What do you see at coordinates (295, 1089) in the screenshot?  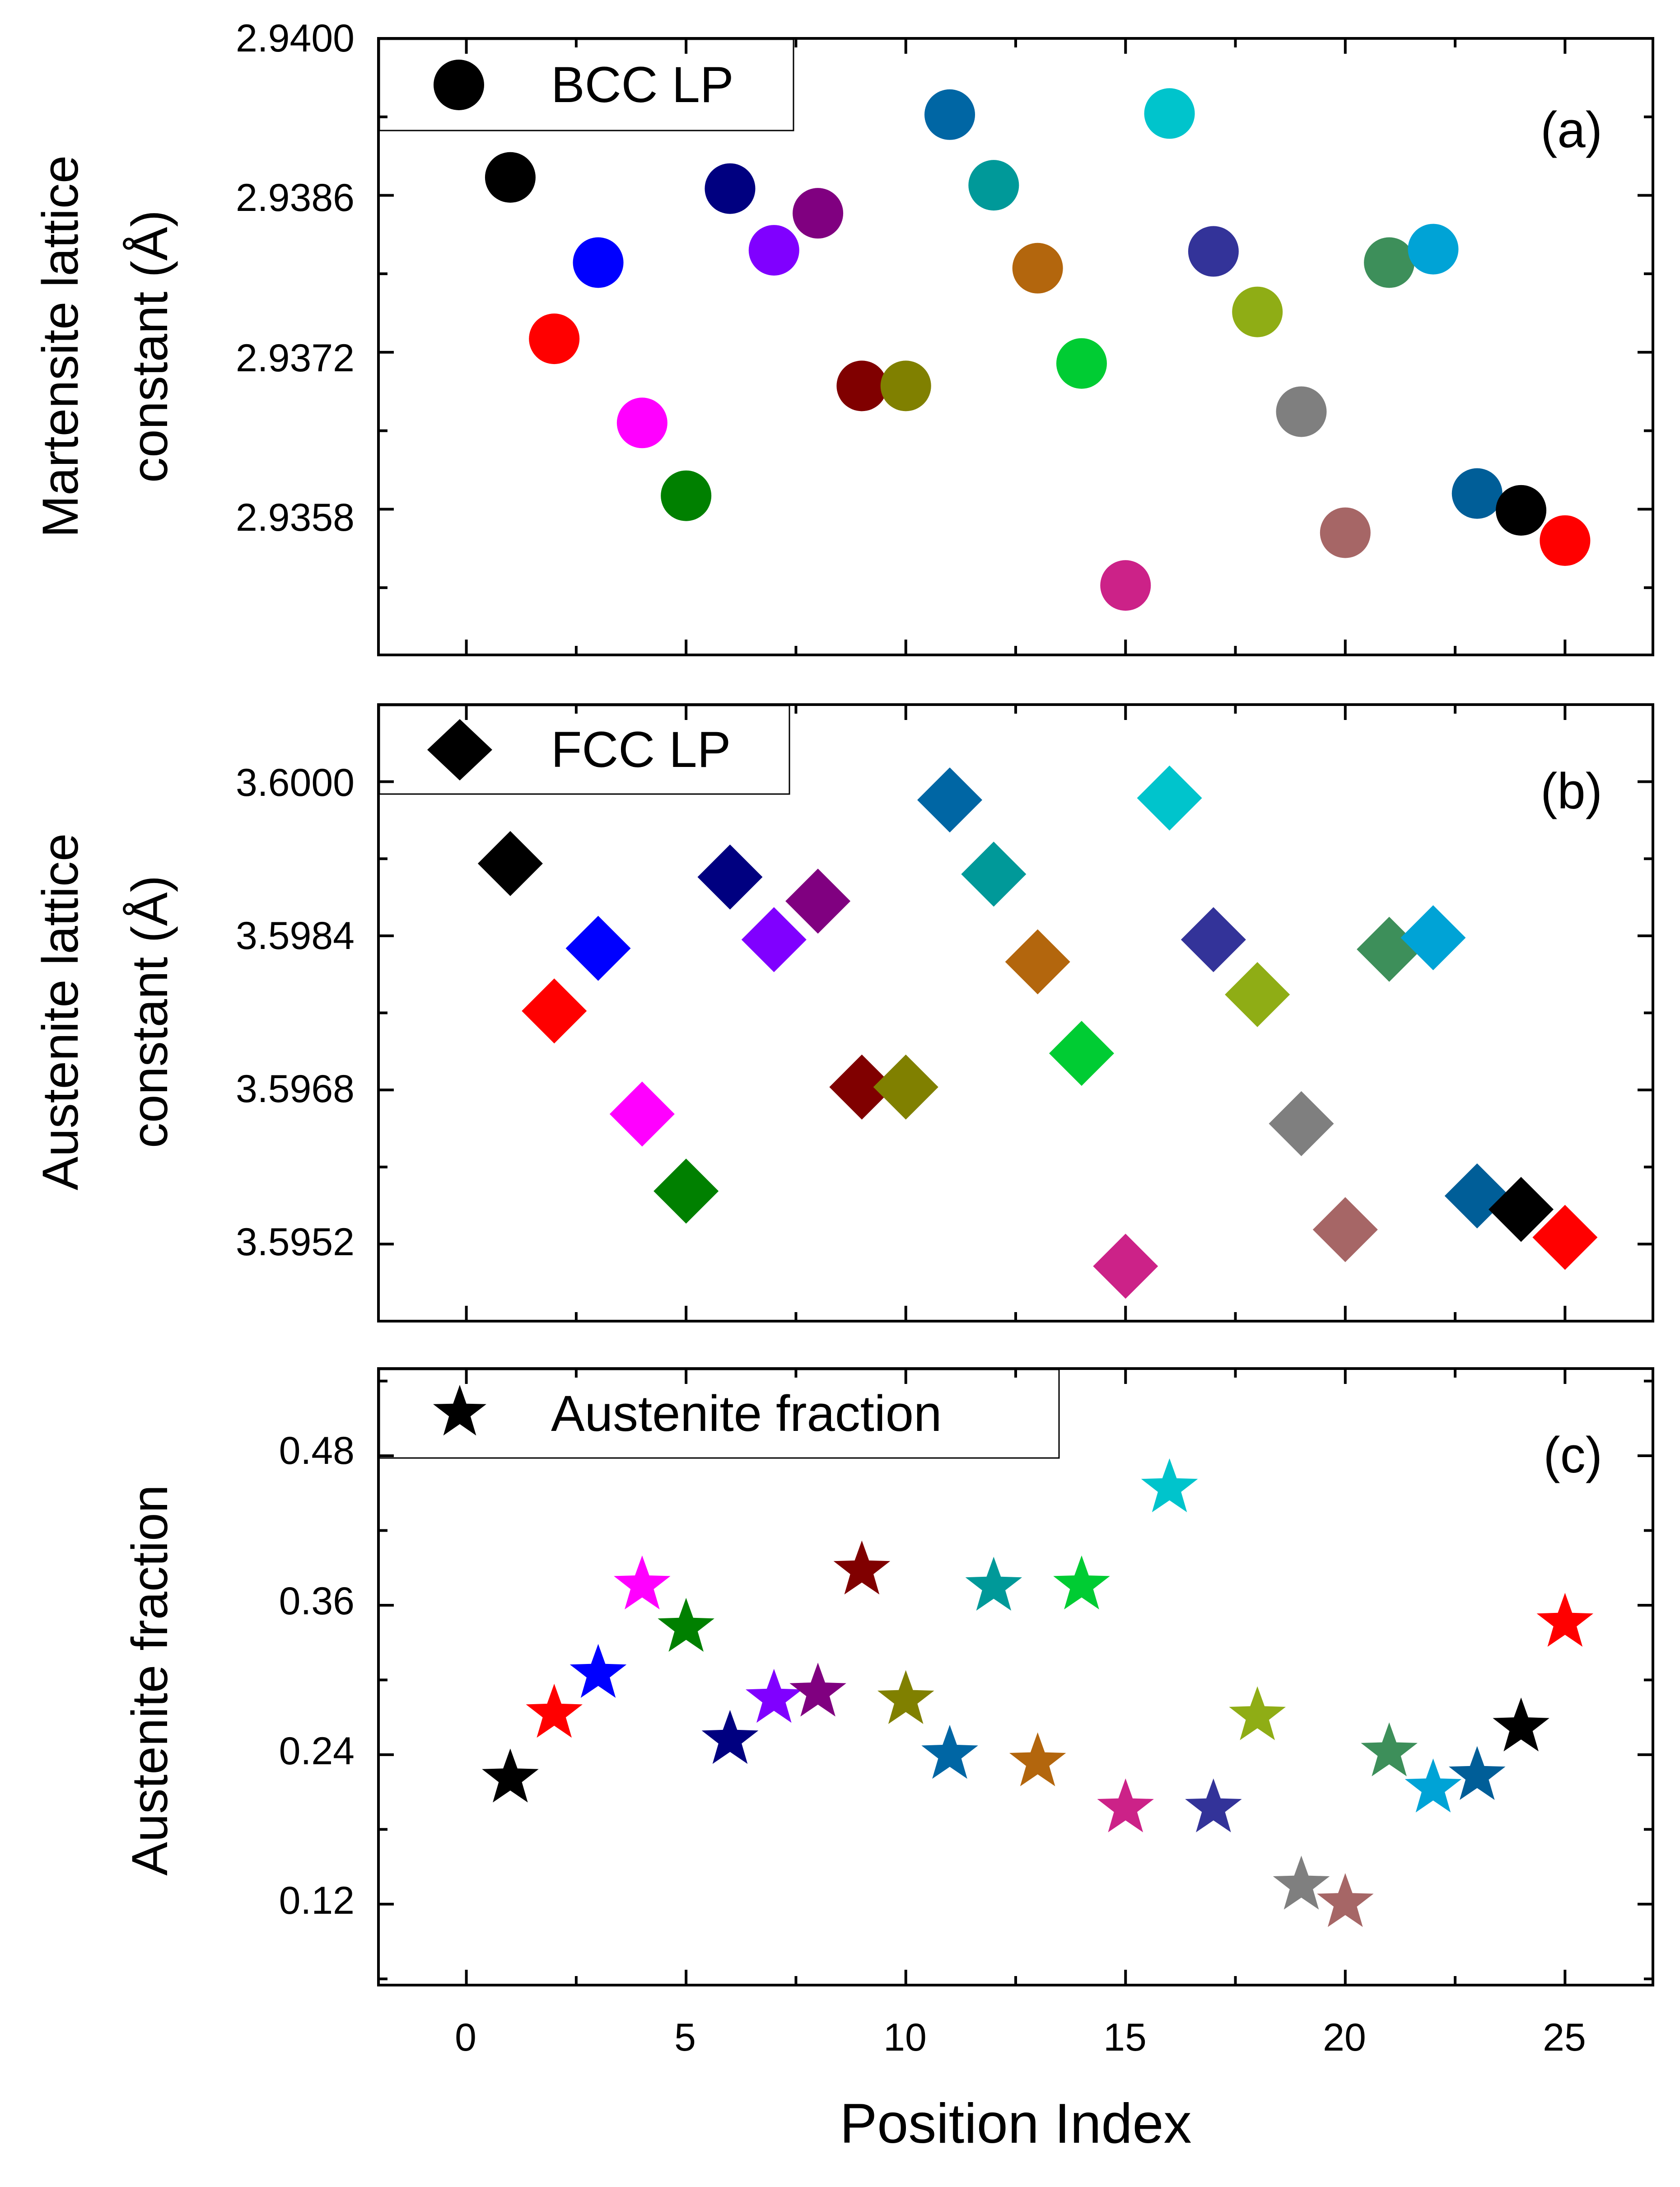 I see `panel-b-ytick-label: 3.5968` at bounding box center [295, 1089].